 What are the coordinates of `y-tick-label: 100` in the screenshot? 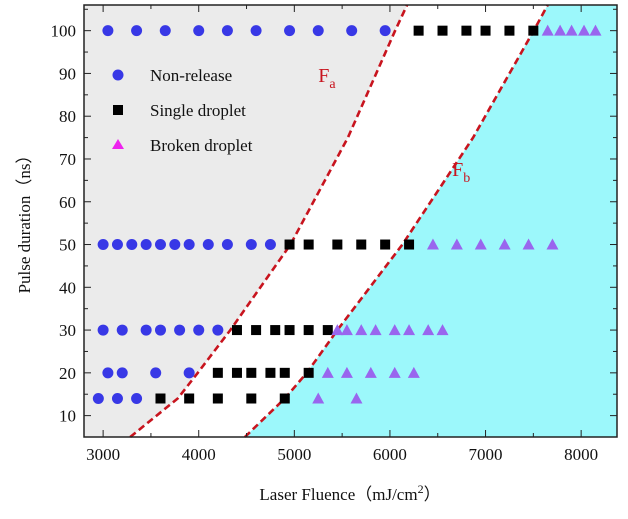 It's located at (64, 31).